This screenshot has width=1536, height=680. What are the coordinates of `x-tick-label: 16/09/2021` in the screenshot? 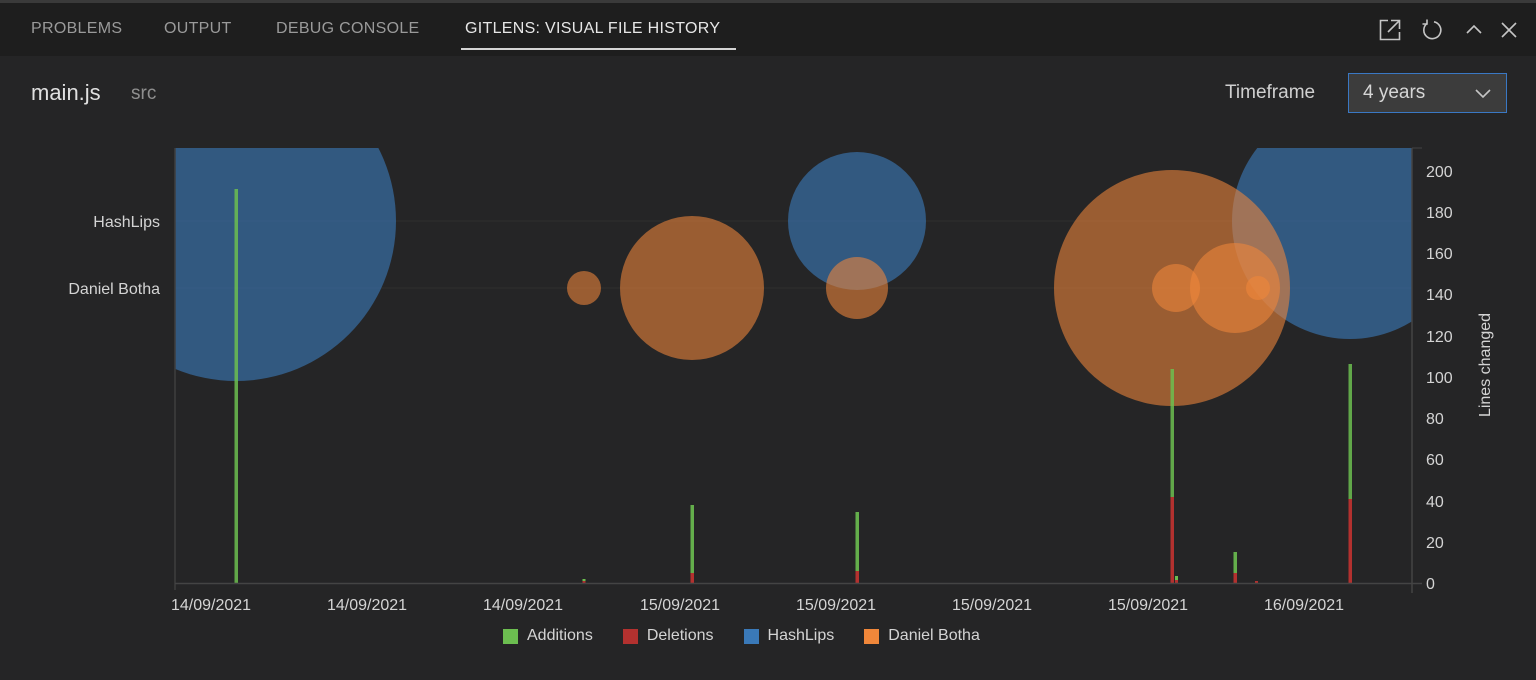 It's located at (1304, 605).